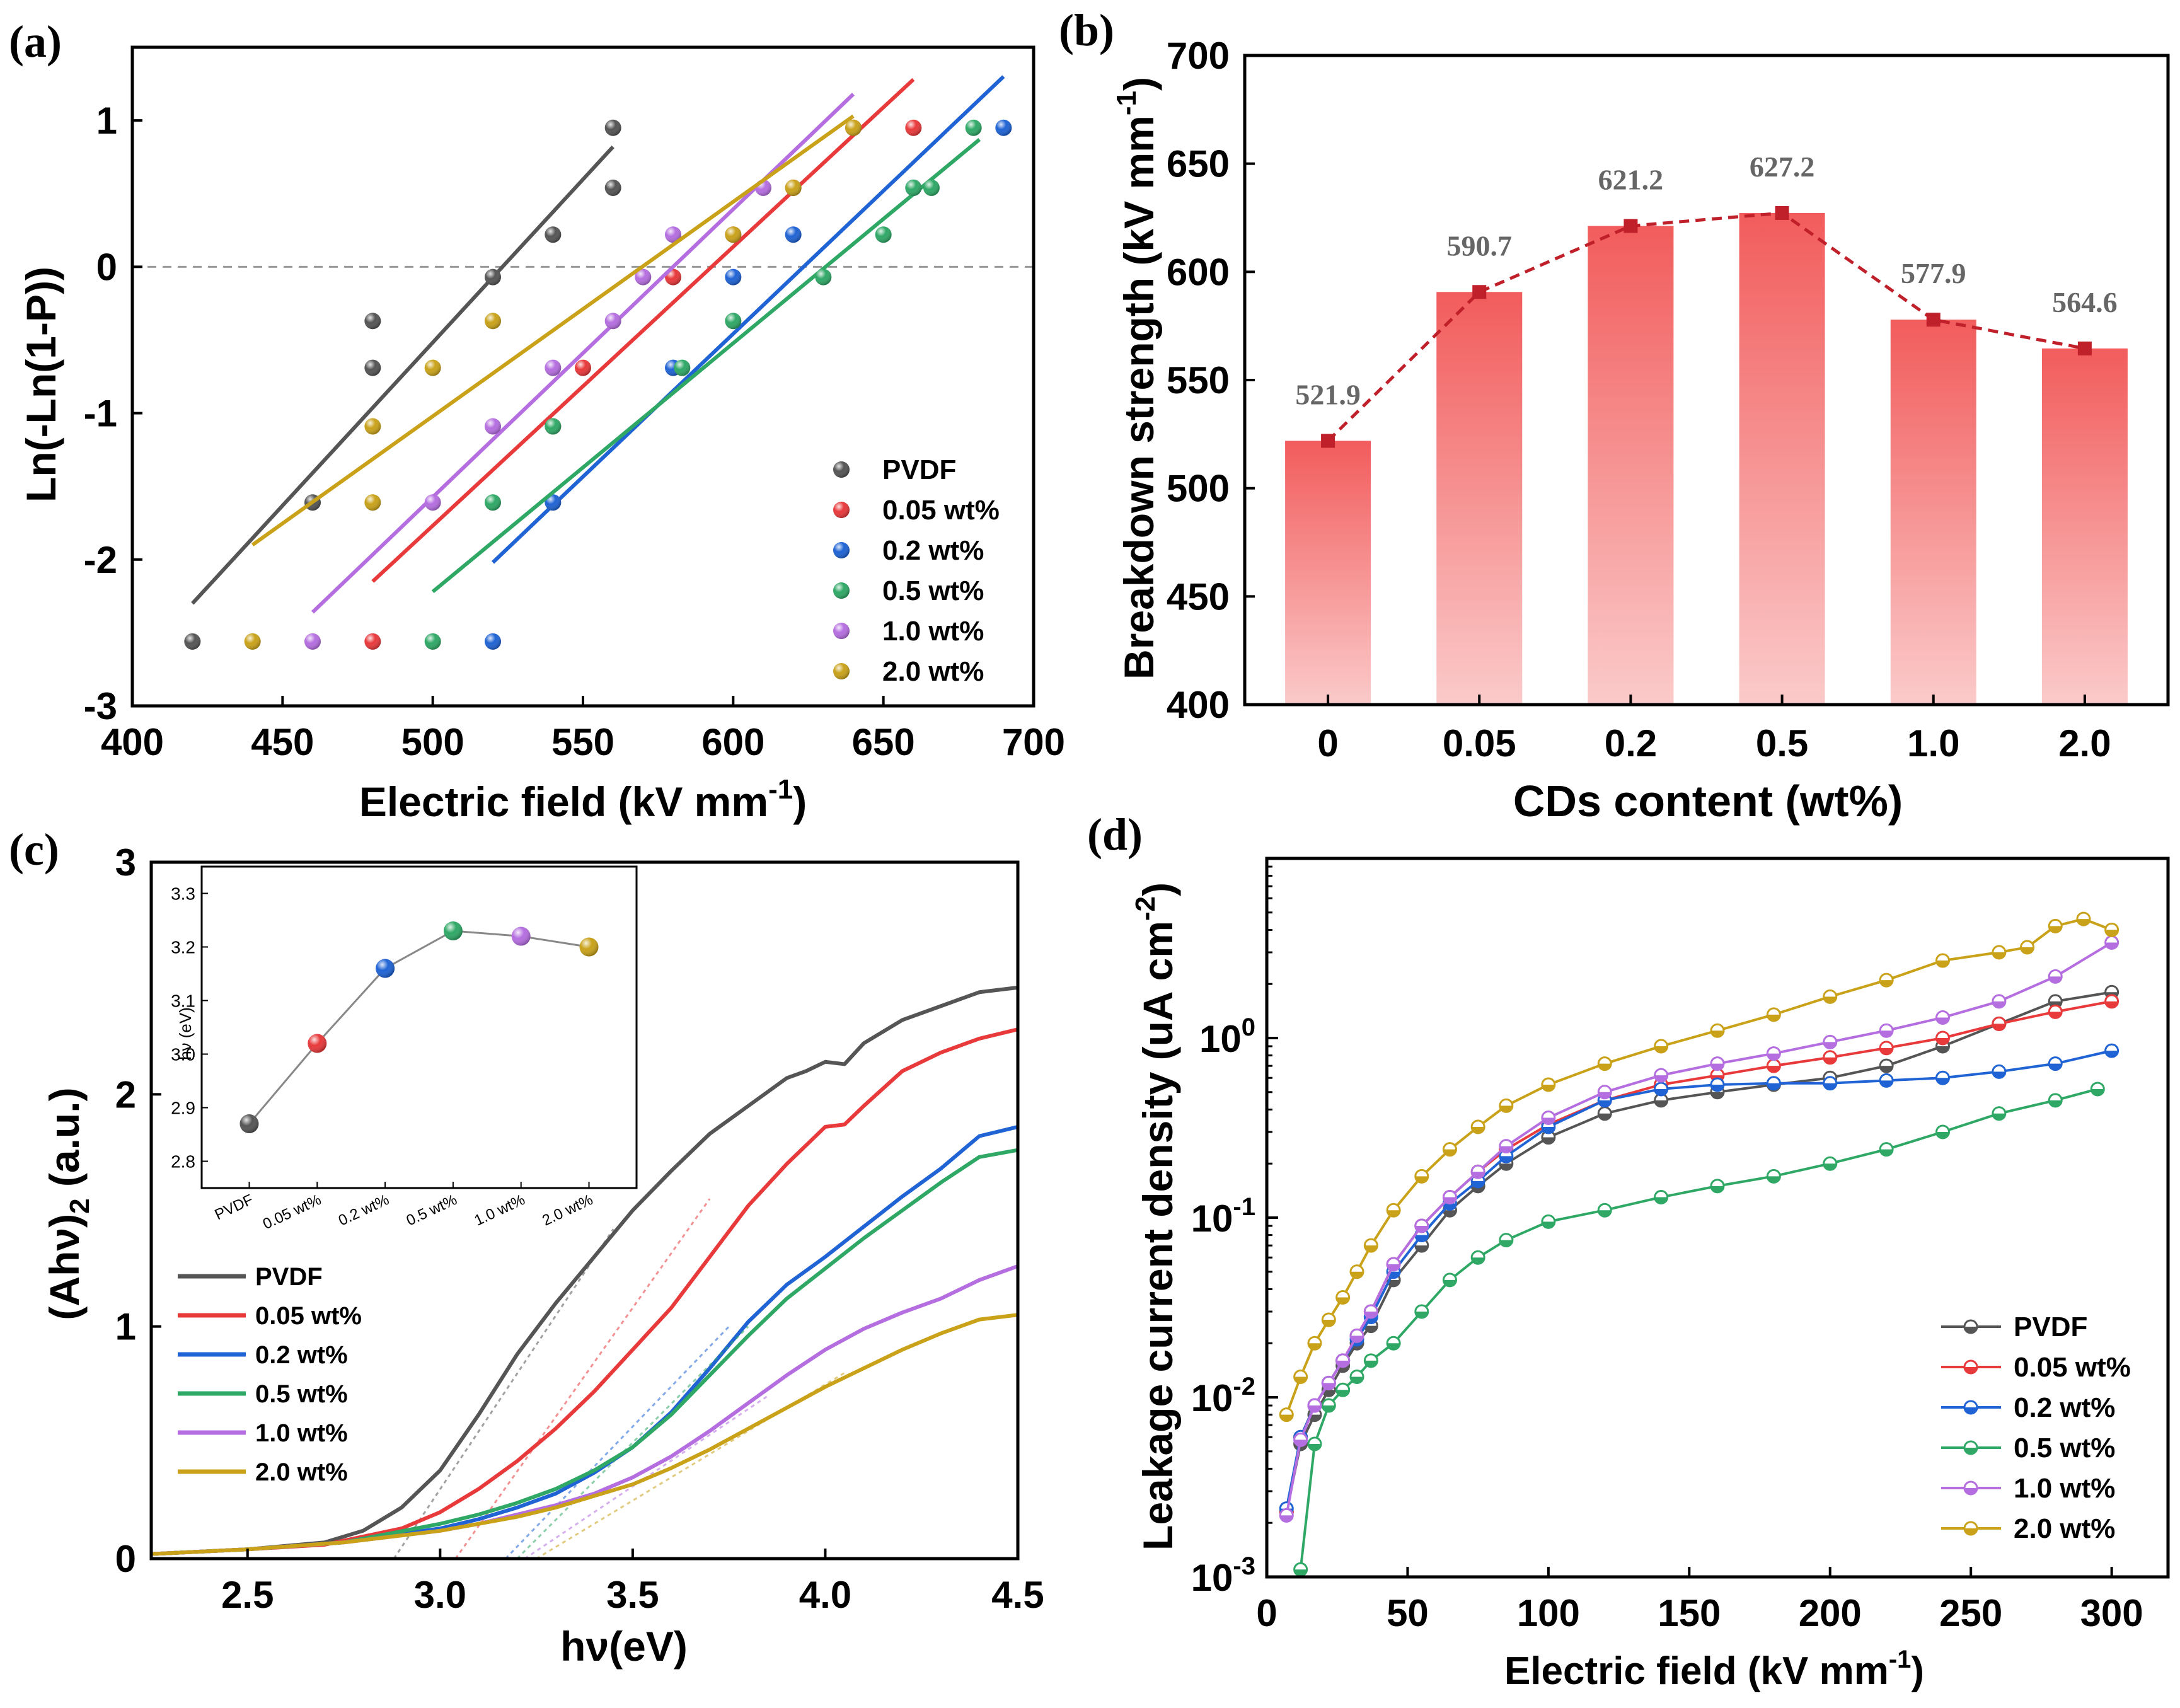  What do you see at coordinates (1479, 744) in the screenshot?
I see `x-tick-label: 0.05` at bounding box center [1479, 744].